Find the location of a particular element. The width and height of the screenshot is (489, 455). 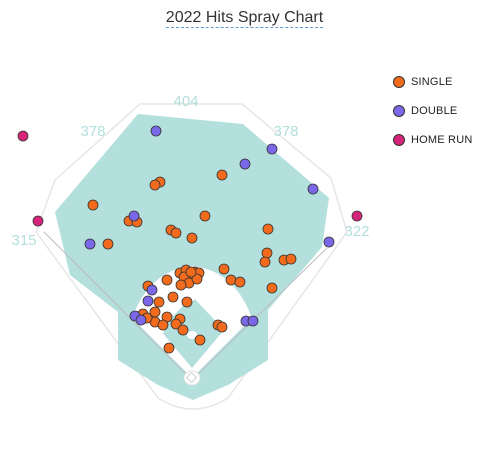

legend-label-home-run: HOME RUN is located at coordinates (442, 139).